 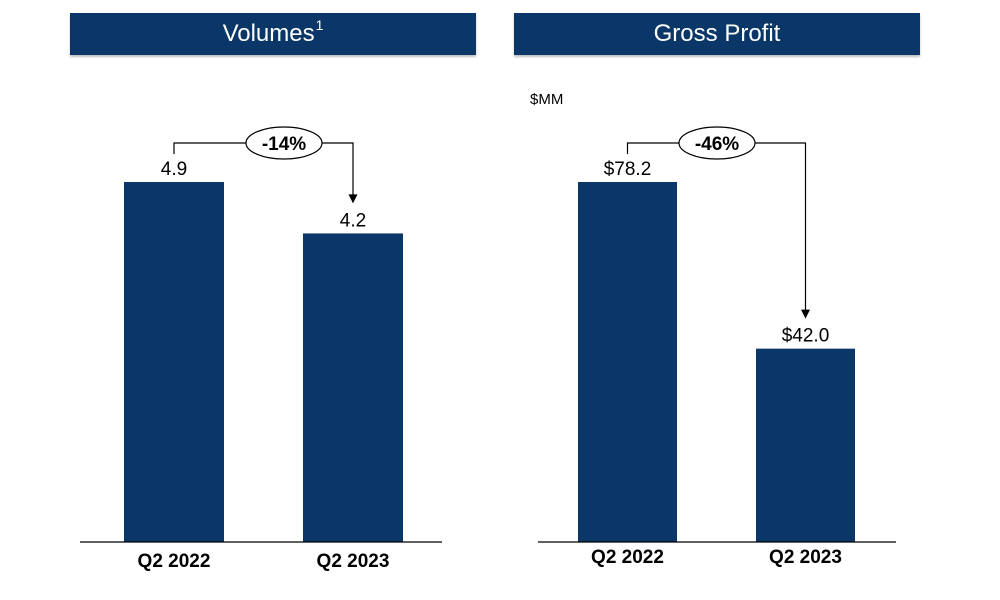 I want to click on volumes-title: Volumes, so click(x=268, y=33).